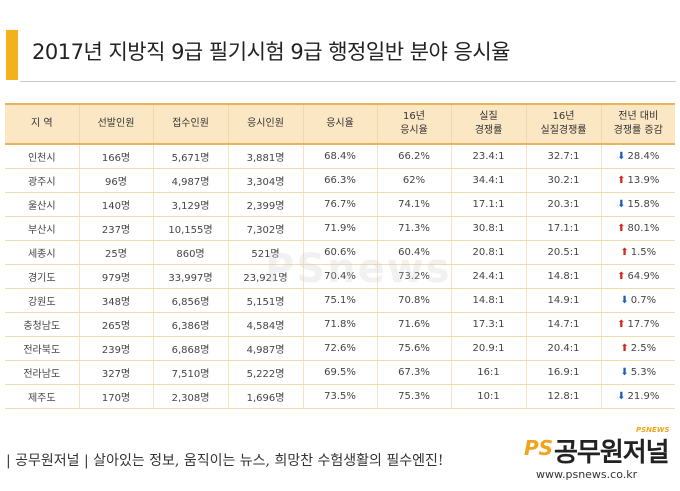 This screenshot has width=680, height=491. I want to click on cell-comp16: 12.8:1, so click(564, 396).